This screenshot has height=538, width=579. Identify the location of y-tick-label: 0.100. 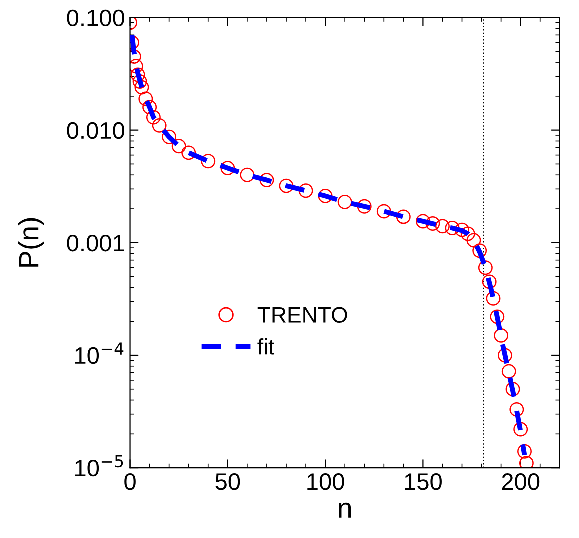
(95, 18).